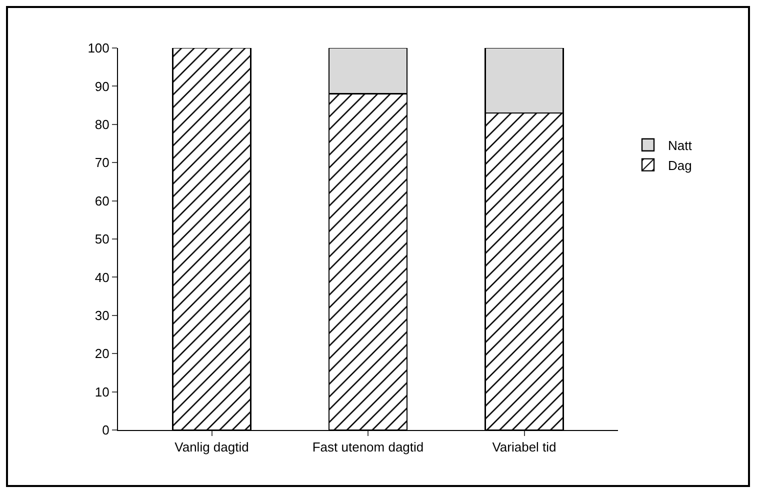 The image size is (760, 497). What do you see at coordinates (211, 447) in the screenshot?
I see `x-tick-label: Vanlig dagtid` at bounding box center [211, 447].